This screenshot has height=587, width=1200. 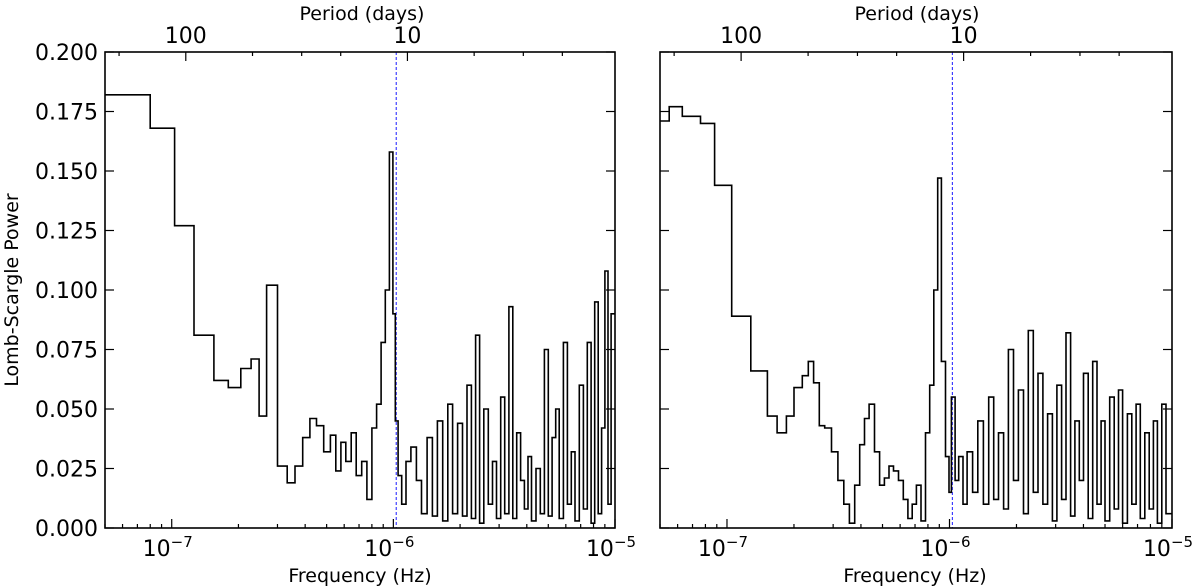 I want to click on y-tick-label: 0.100, so click(x=66, y=291).